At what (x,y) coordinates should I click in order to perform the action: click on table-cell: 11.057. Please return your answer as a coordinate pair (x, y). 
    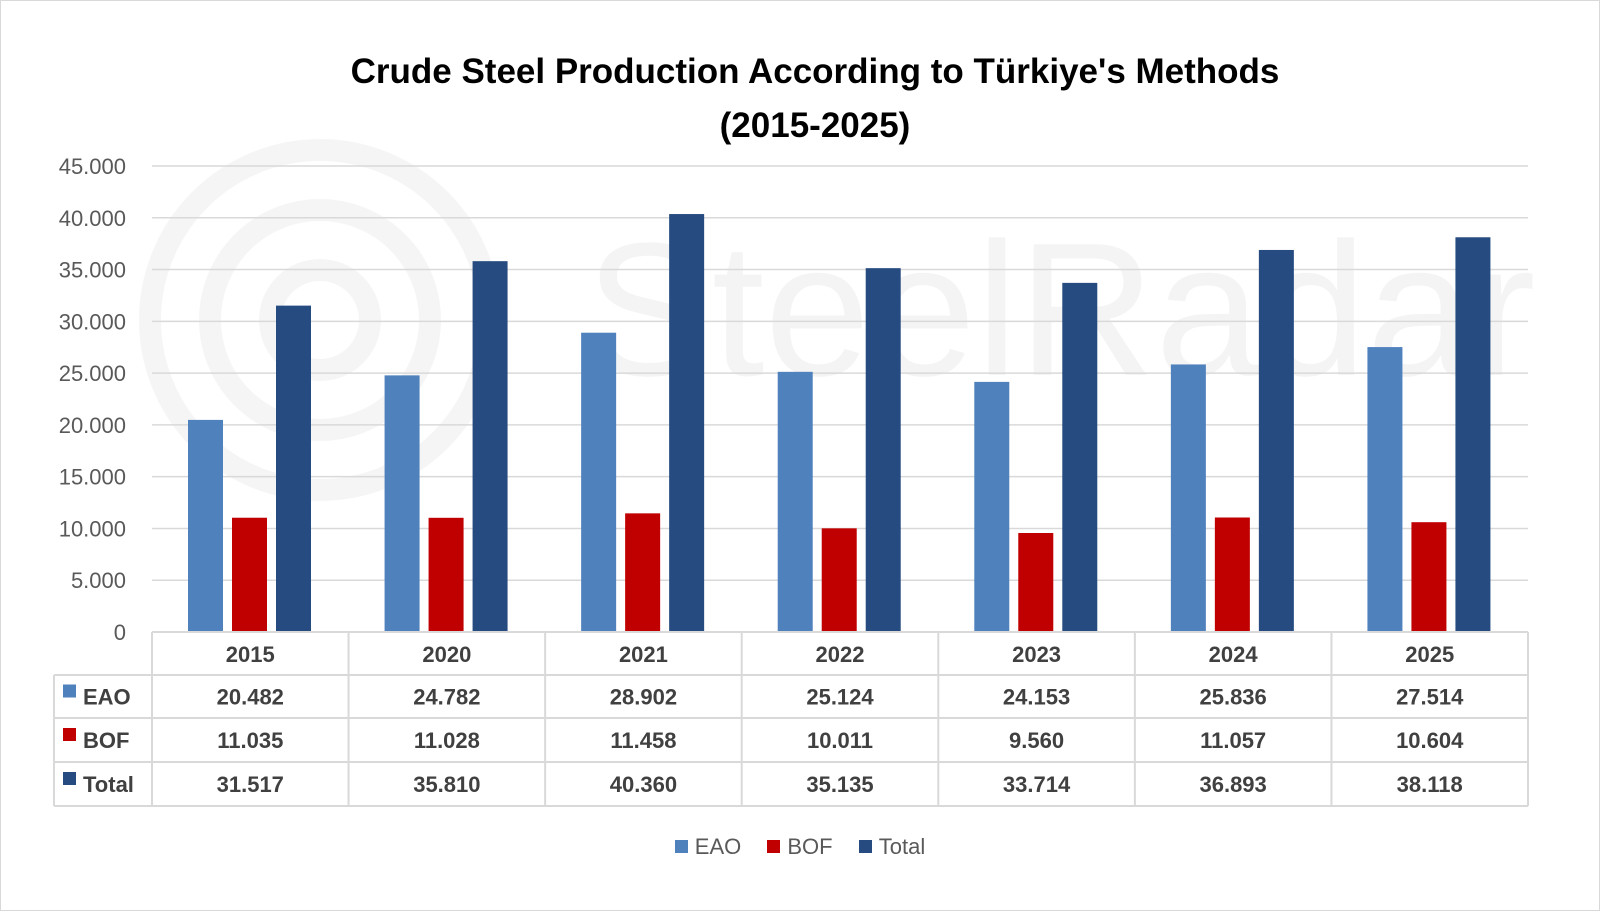
    Looking at the image, I should click on (1233, 740).